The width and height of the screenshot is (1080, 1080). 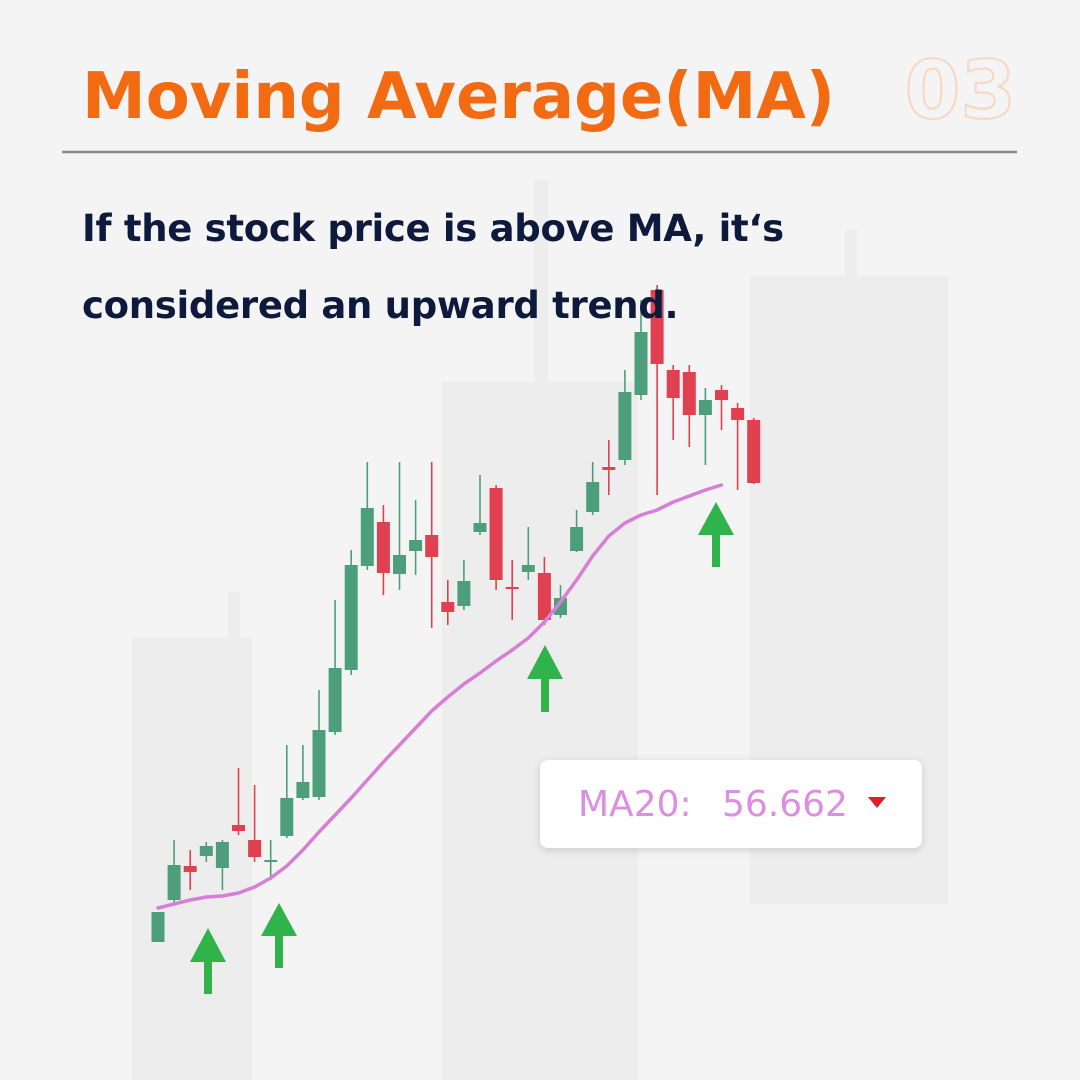 I want to click on ma-readout: 56.662, so click(x=785, y=804).